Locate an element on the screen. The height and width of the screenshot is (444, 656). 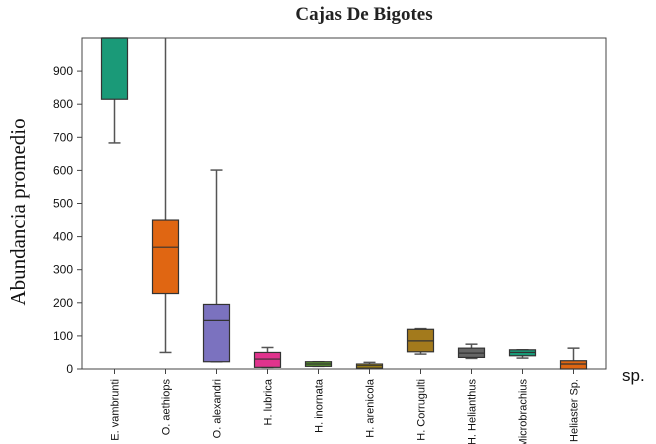
y-tick-label: 0 is located at coordinates (69, 369).